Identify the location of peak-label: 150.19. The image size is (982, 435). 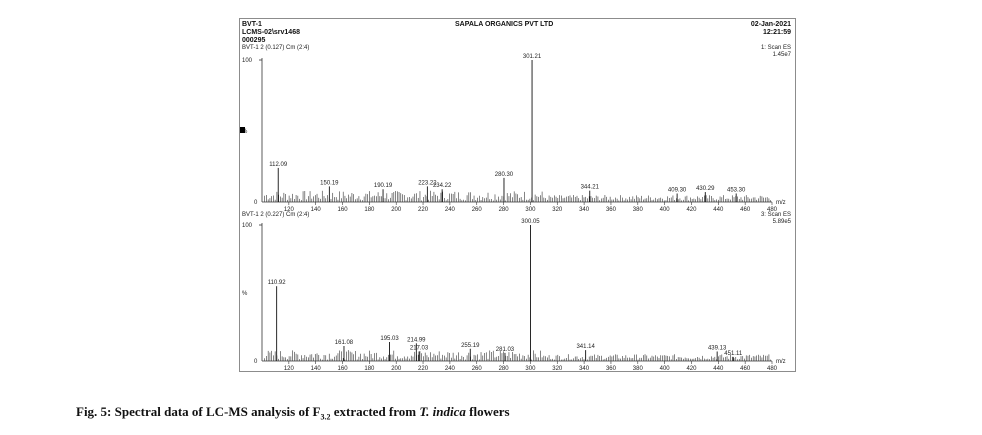
(329, 183).